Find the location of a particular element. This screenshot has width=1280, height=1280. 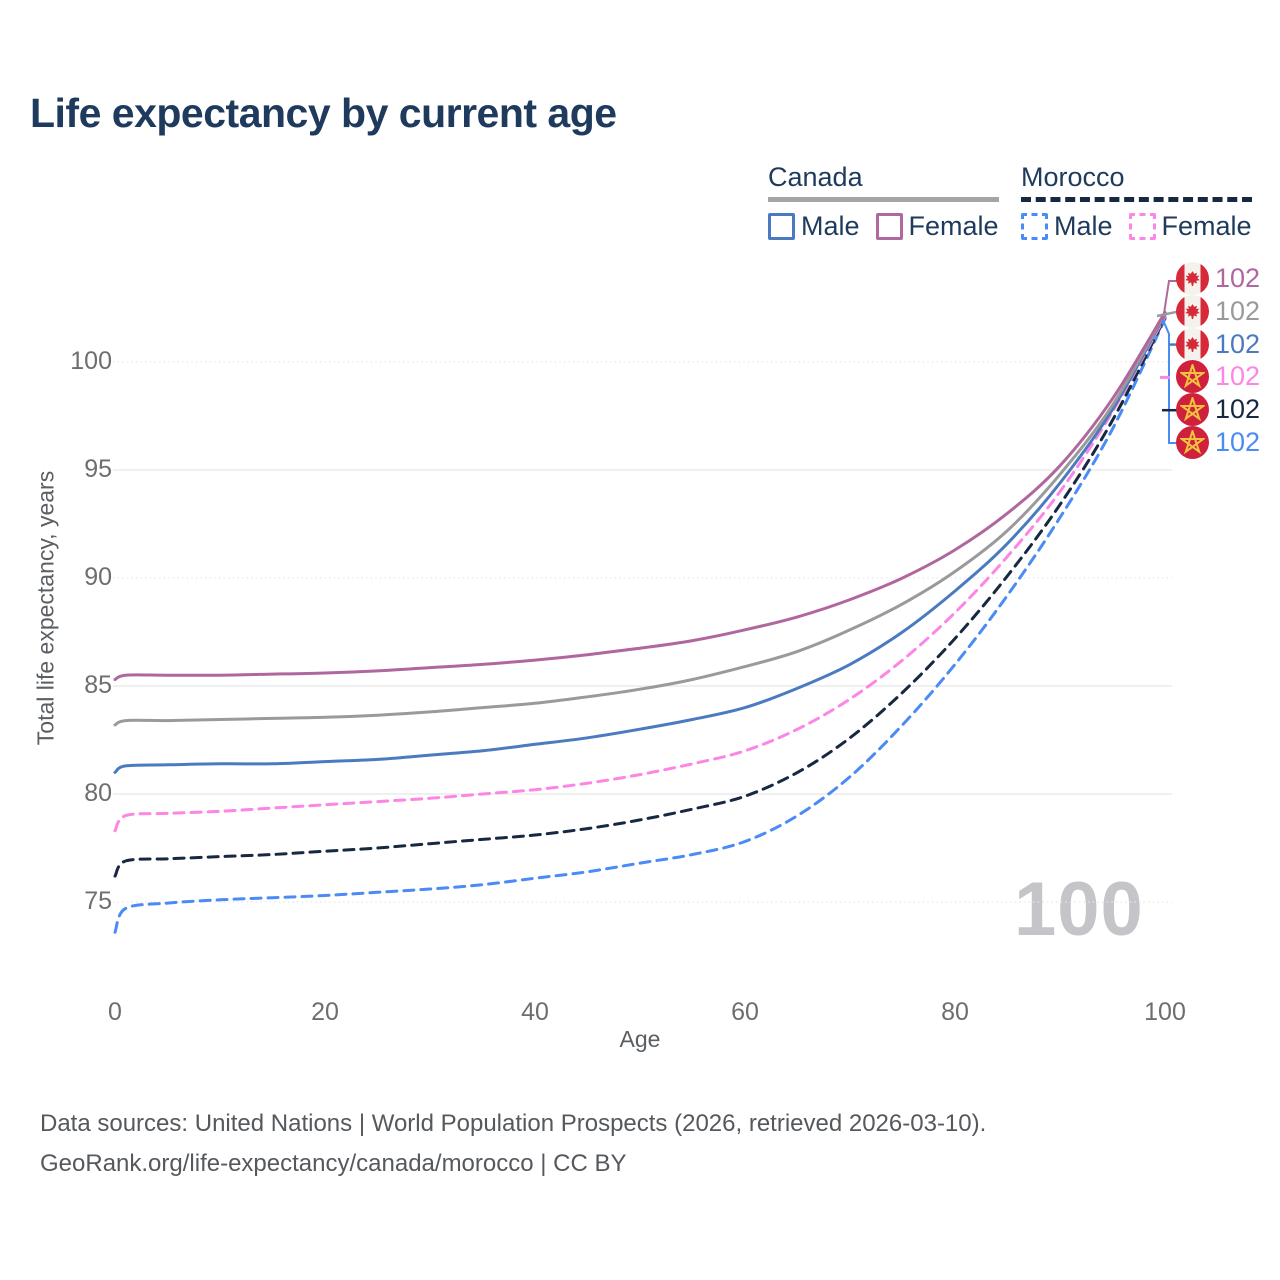

end-label-canada-total: 102 is located at coordinates (1218, 311).